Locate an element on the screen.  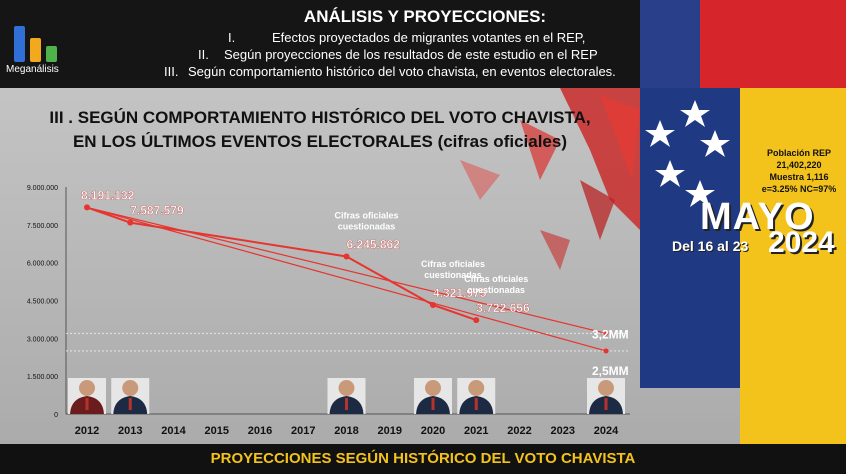
x-tick-label: 2020 is located at coordinates (433, 431).